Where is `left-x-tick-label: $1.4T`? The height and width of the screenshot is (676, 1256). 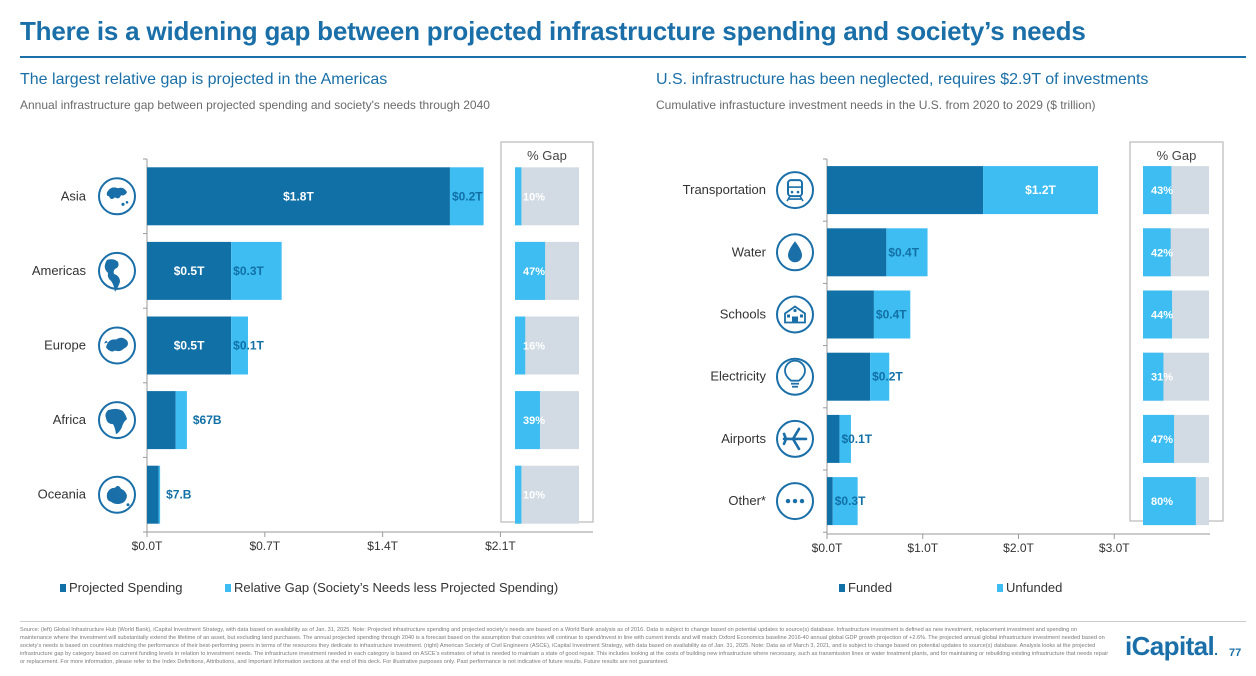
left-x-tick-label: $1.4T is located at coordinates (382, 546).